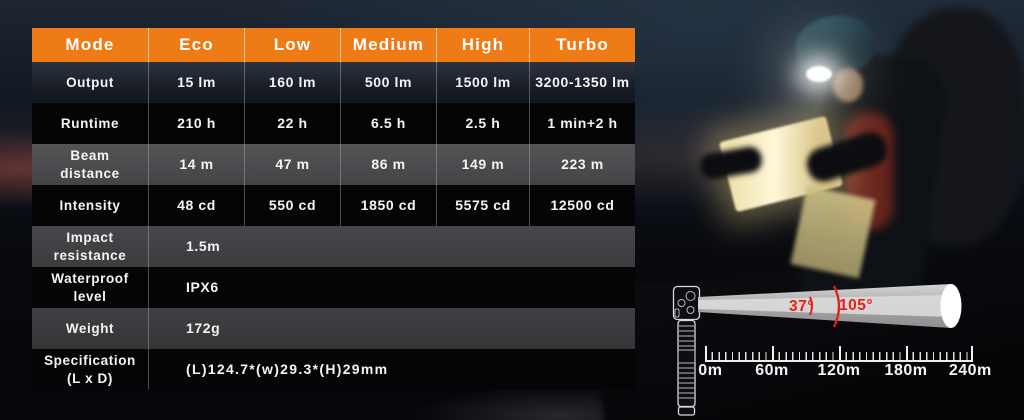 The height and width of the screenshot is (420, 1024). I want to click on row-label: Intensity, so click(90, 205).